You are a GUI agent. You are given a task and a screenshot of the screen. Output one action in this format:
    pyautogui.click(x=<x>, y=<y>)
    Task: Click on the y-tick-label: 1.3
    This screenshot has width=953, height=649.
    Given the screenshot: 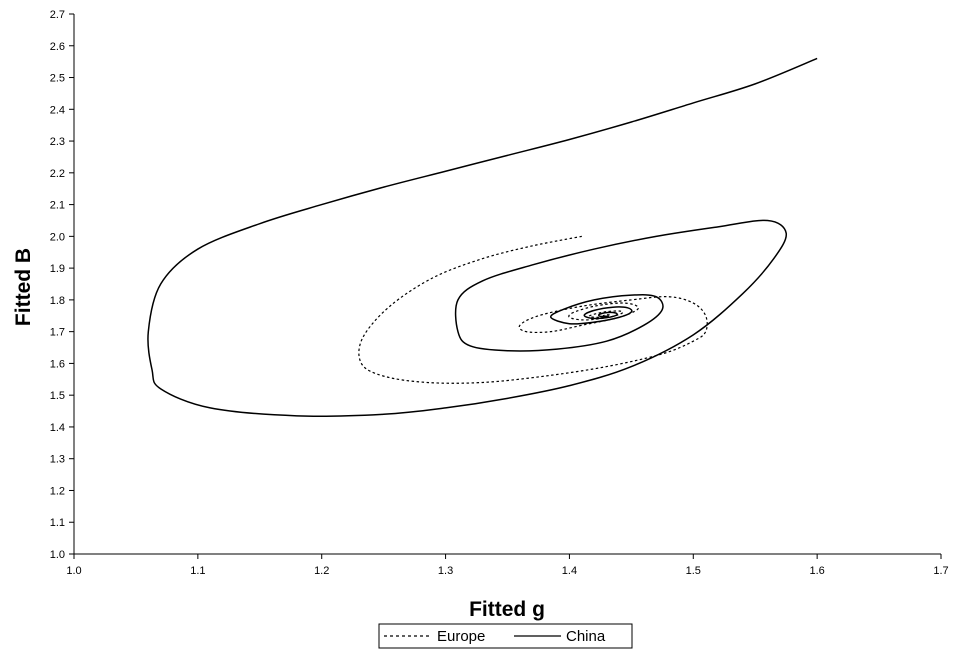 What is the action you would take?
    pyautogui.click(x=57, y=460)
    